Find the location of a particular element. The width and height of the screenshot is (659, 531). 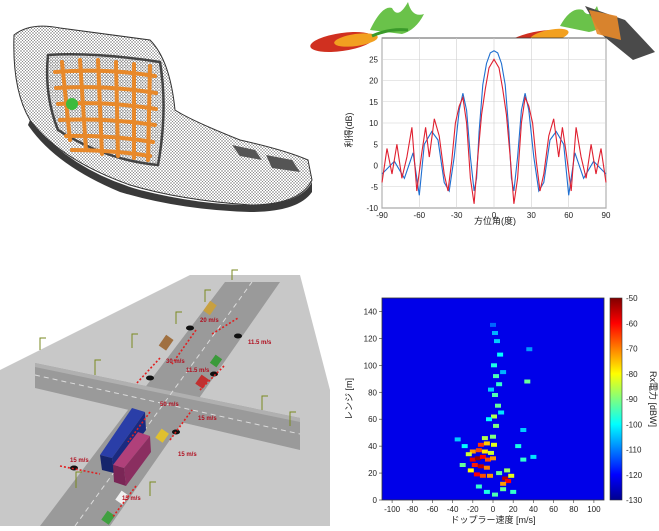

colorbar-tick: -110 is located at coordinates (634, 450).